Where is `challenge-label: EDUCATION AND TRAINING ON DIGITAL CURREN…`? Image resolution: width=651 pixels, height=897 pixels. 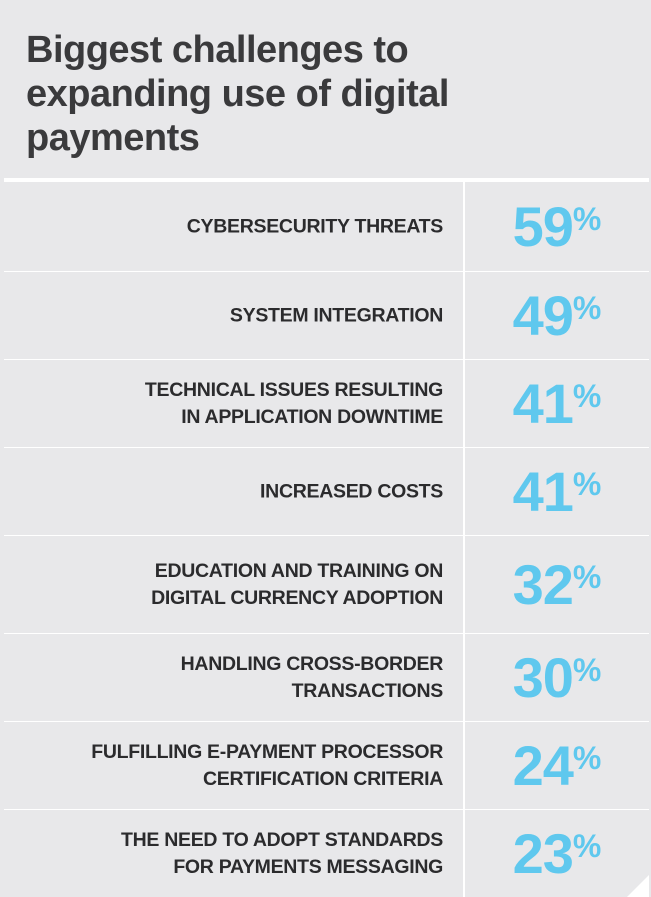
challenge-label: EDUCATION AND TRAINING ON DIGITAL CURREN… is located at coordinates (297, 584).